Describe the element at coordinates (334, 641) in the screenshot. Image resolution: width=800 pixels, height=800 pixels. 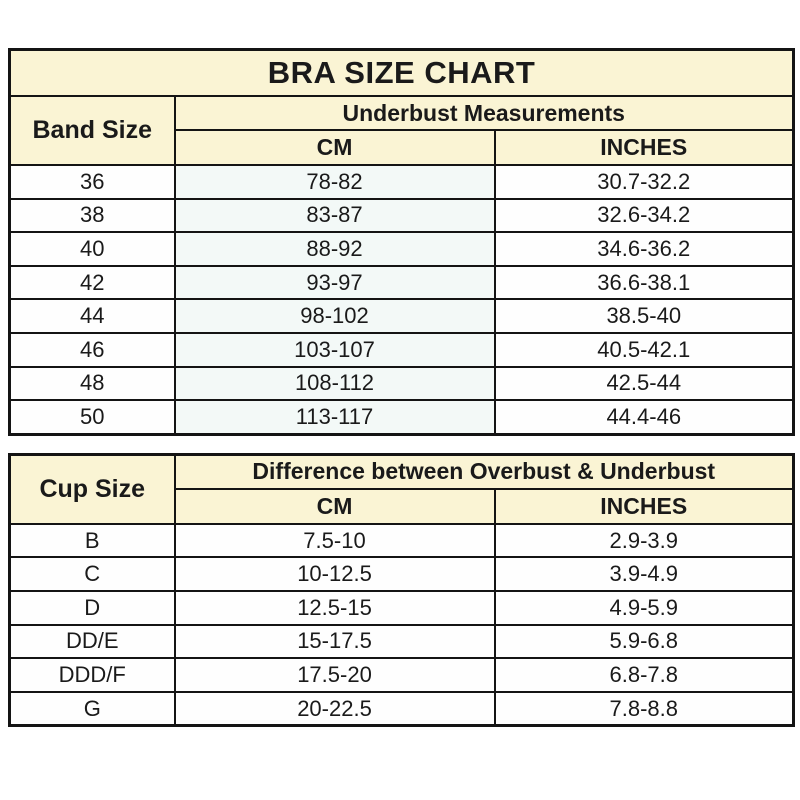
I see `cm-value-cell: 15-17.5` at that location.